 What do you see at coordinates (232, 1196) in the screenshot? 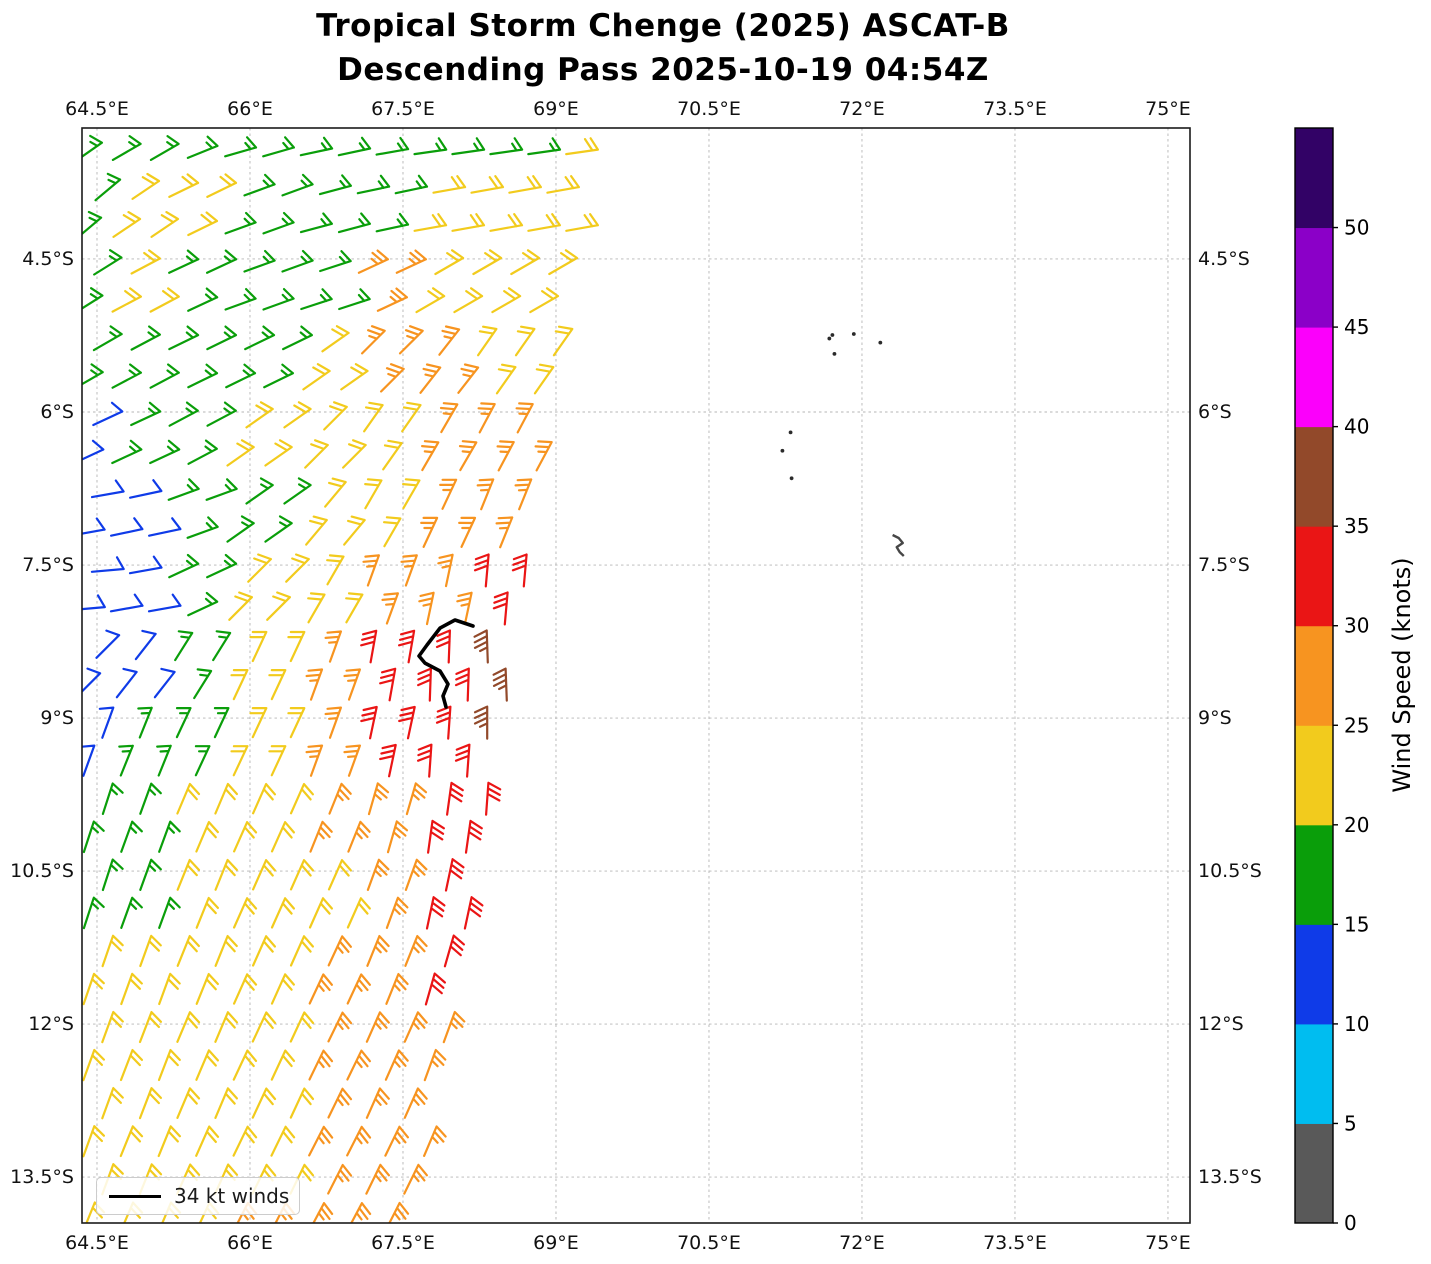
I see `legend-label: 34 kt winds` at bounding box center [232, 1196].